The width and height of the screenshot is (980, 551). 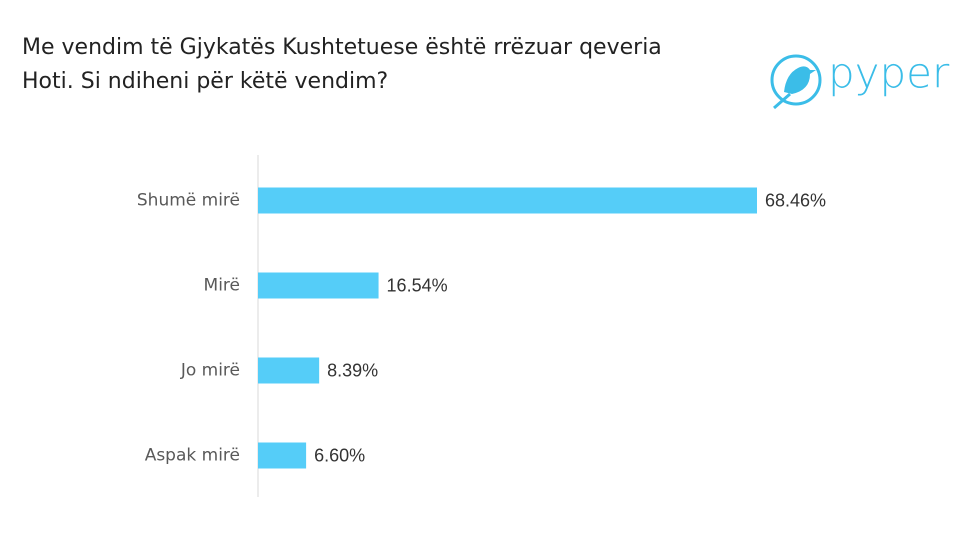 What do you see at coordinates (417, 285) in the screenshot?
I see `value-label: 16.54%` at bounding box center [417, 285].